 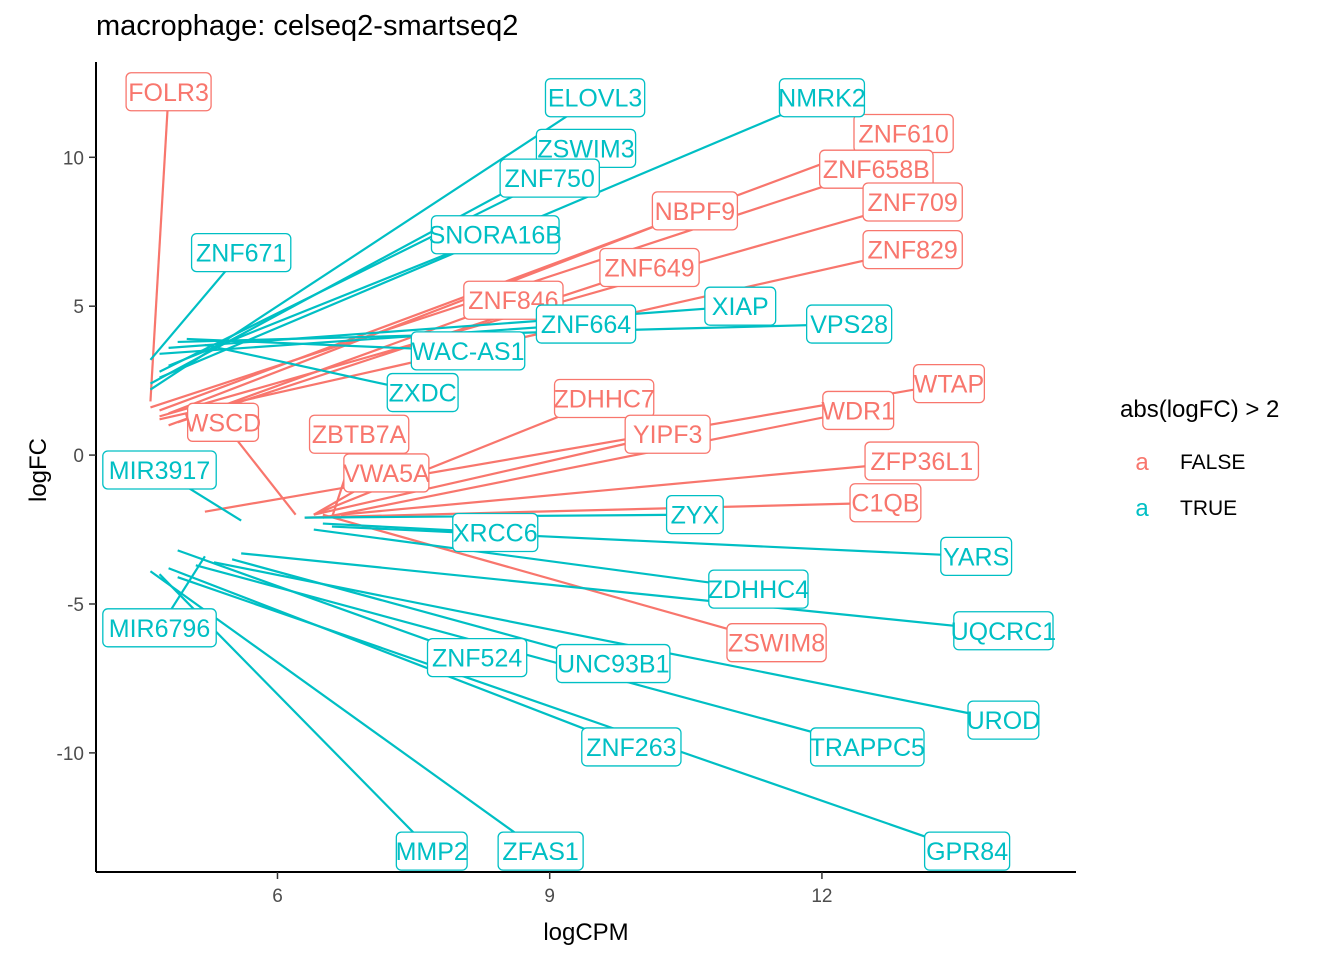 I want to click on gene-label-text: GPR84, so click(x=967, y=852).